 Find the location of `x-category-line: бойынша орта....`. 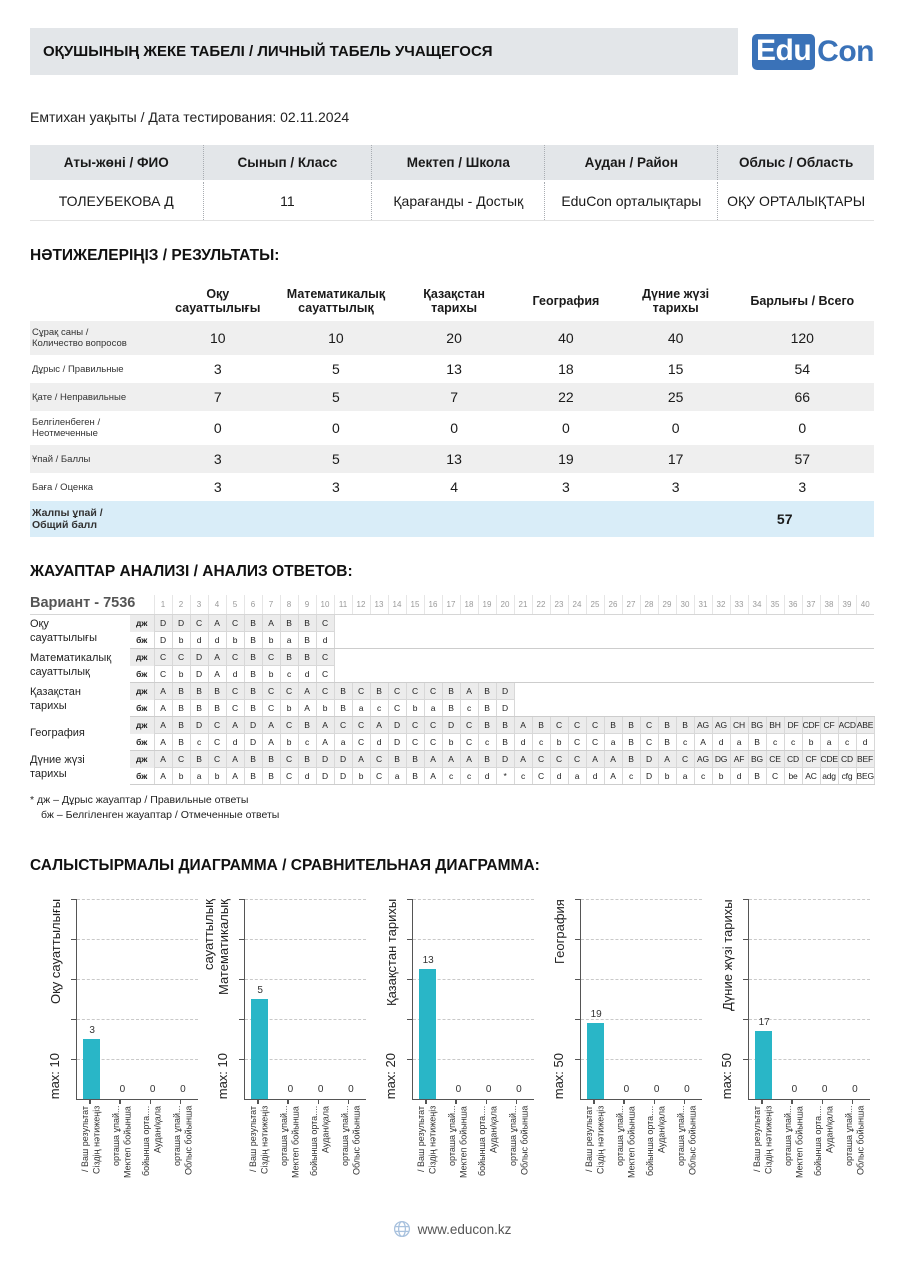

x-category-line: бойынша орта.... is located at coordinates (482, 1141).